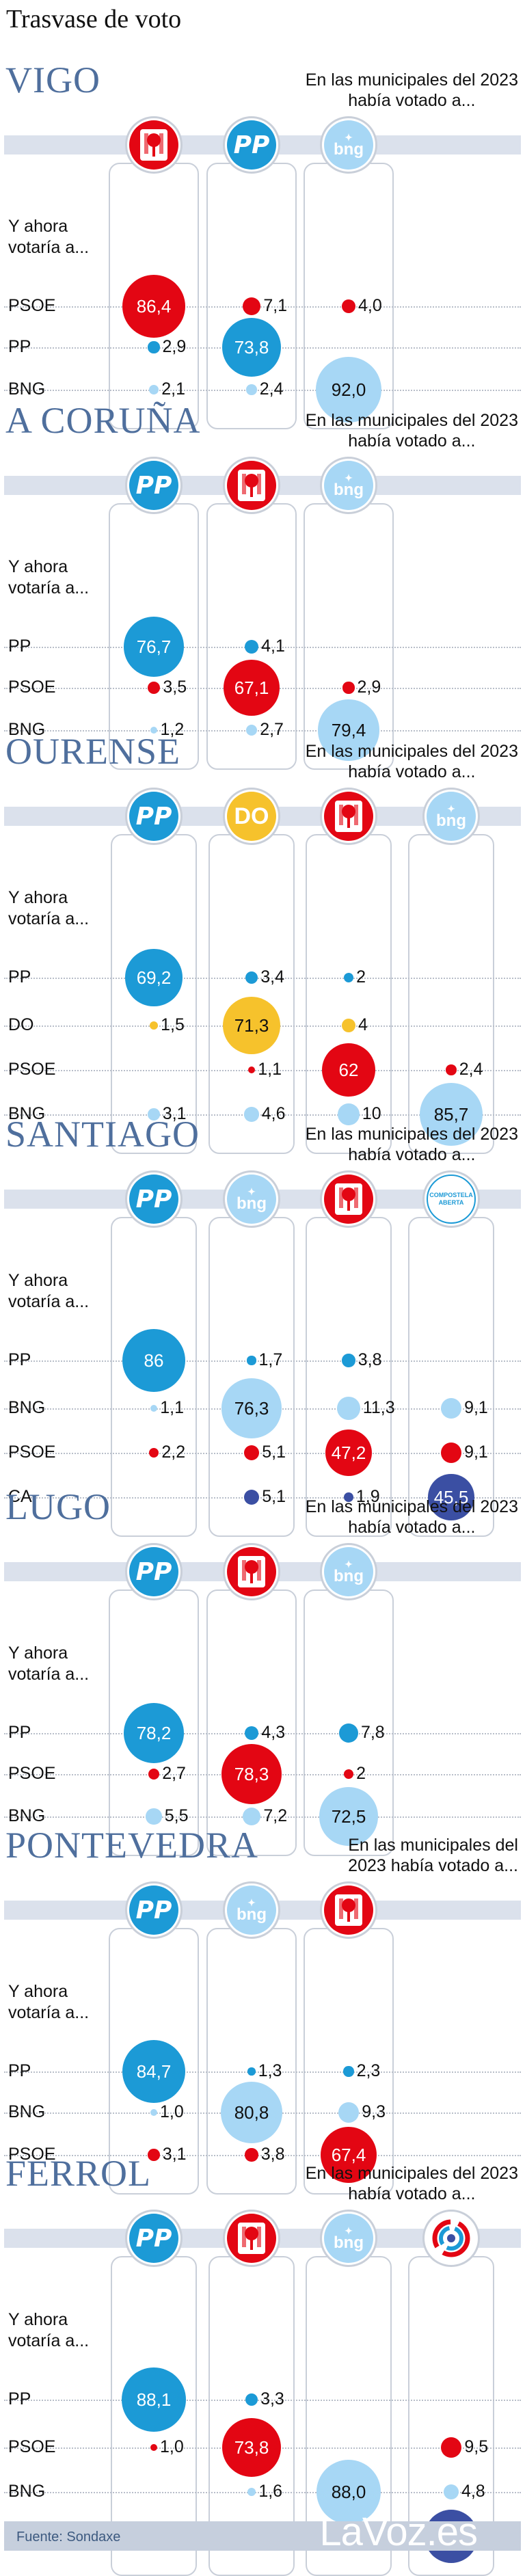 The image size is (525, 2576). Describe the element at coordinates (21, 1024) in the screenshot. I see `row-label-do: DO` at that location.